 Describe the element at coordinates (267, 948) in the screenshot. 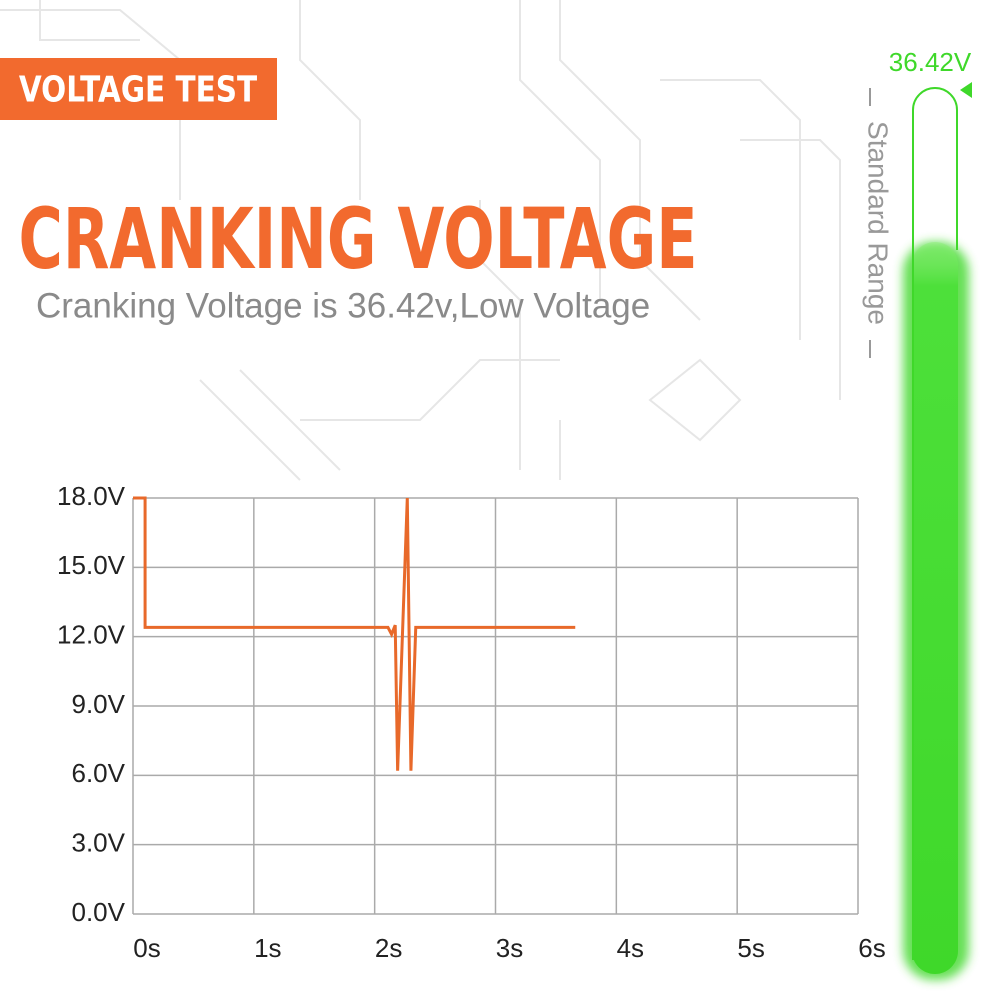

I see `x-tick-label: 1s` at that location.